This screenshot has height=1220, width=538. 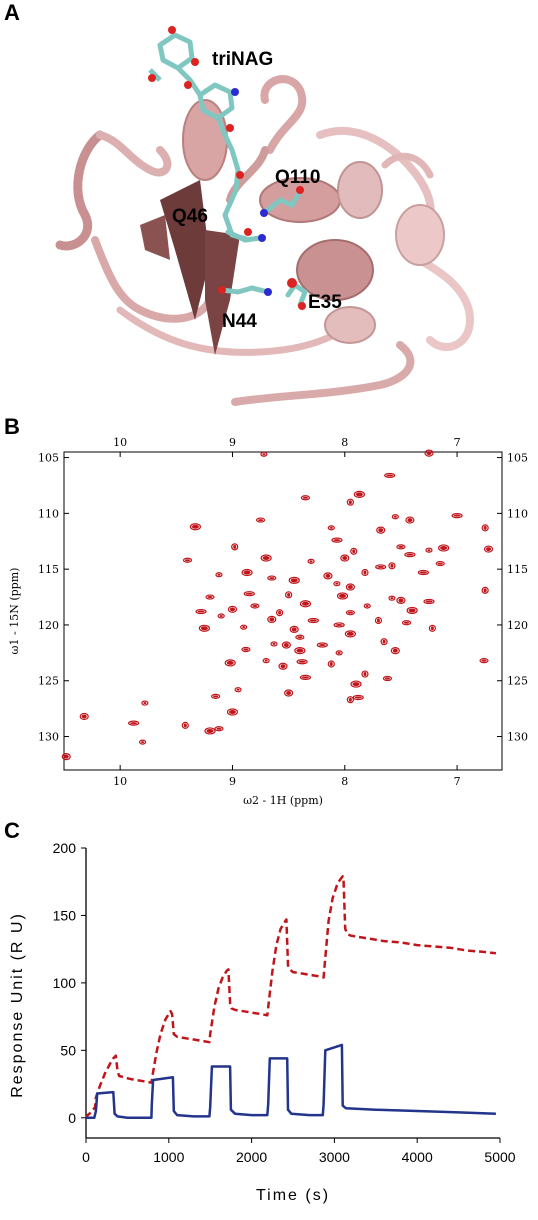 I want to click on nmr-x-tick-label: 10, so click(x=120, y=781).